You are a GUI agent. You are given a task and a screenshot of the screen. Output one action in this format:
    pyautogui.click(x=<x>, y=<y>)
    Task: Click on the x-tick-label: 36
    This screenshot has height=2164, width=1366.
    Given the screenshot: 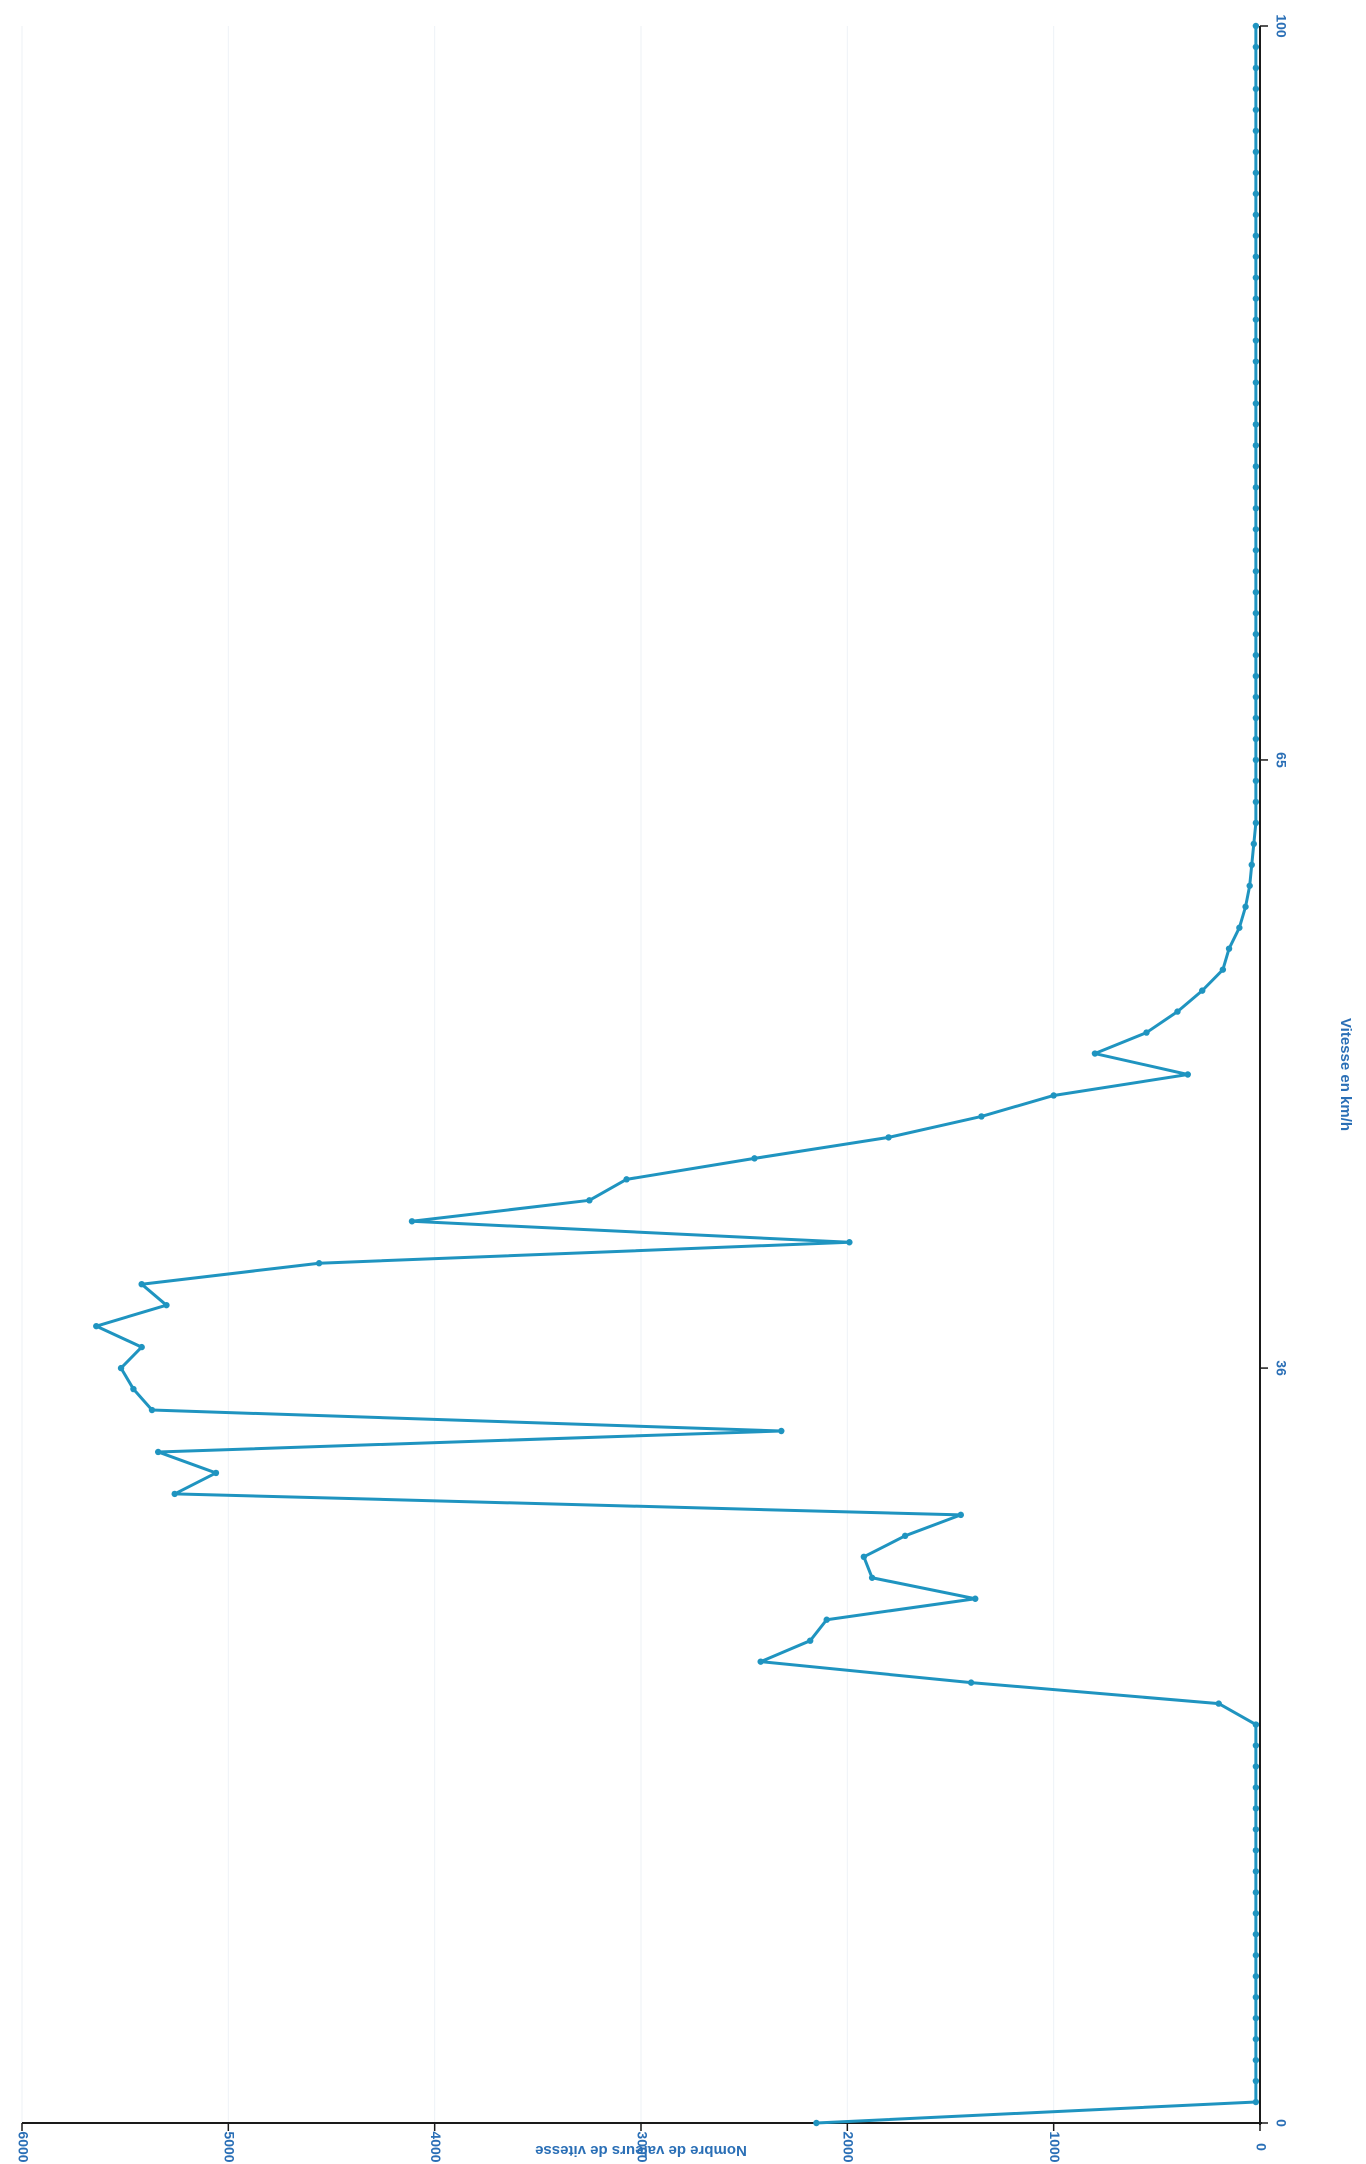 What is the action you would take?
    pyautogui.click(x=1281, y=1368)
    